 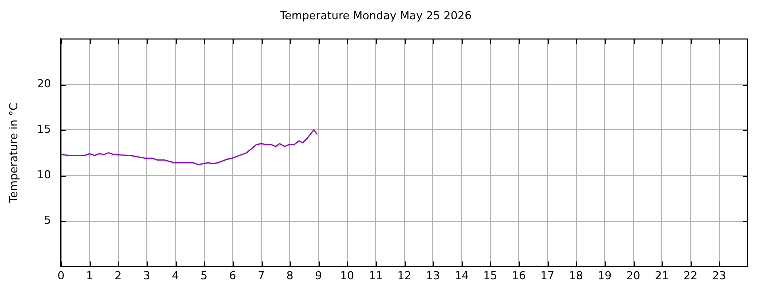 What do you see at coordinates (605, 275) in the screenshot?
I see `x-tick-label: 19` at bounding box center [605, 275].